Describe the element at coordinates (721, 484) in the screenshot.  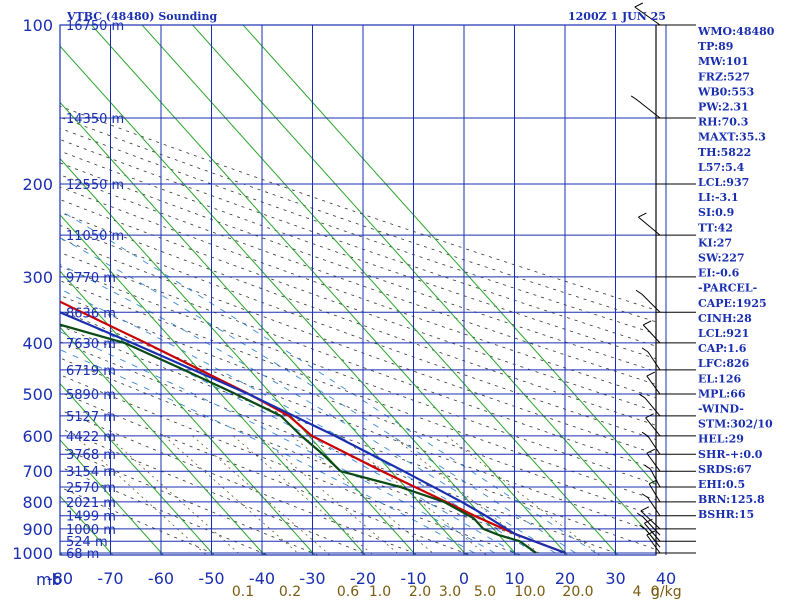
I see `index-value: EHI:0.5` at that location.